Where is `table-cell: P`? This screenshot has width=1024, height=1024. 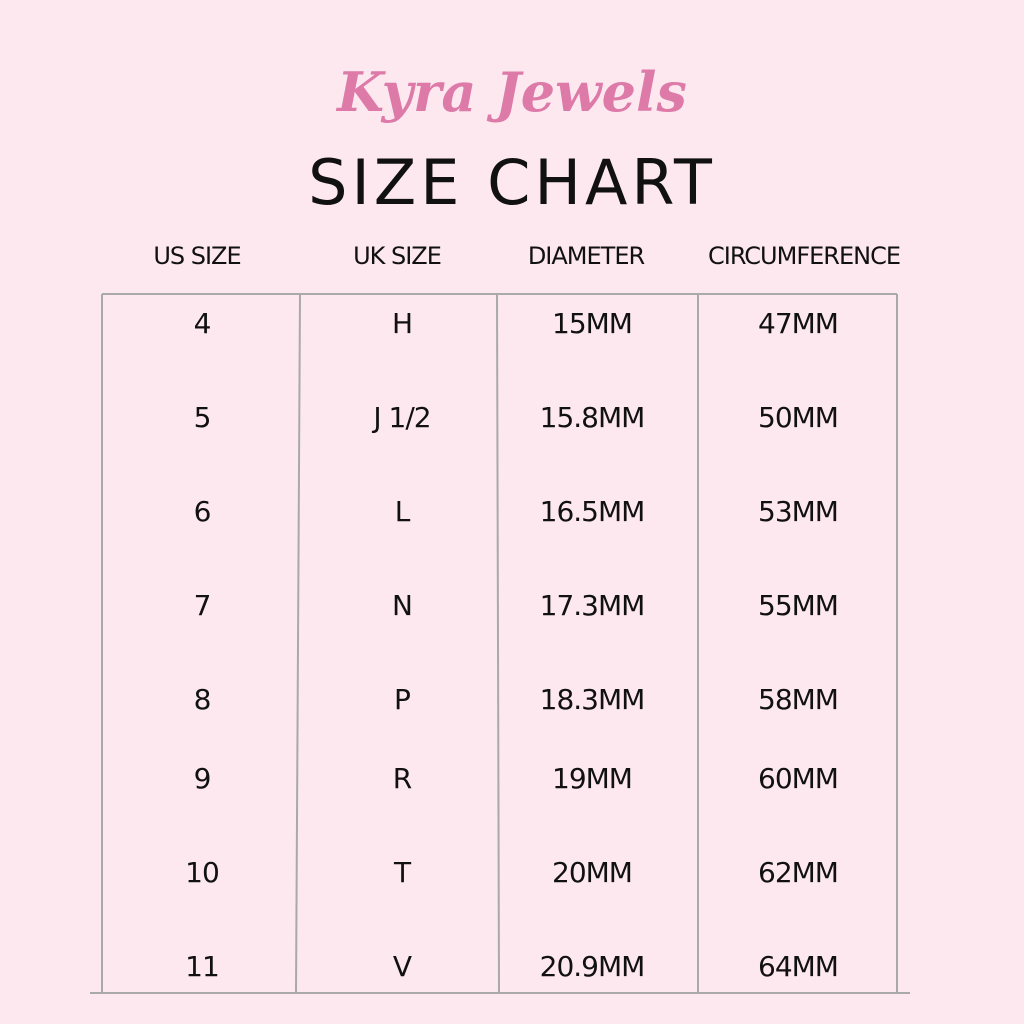 table-cell: P is located at coordinates (402, 699).